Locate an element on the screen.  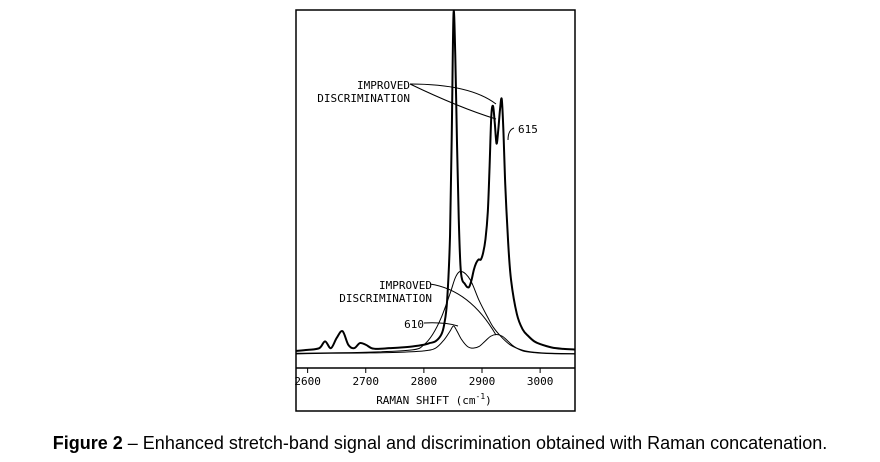
annotation-ann-bottom: IMPROVED DISCRIMINATION is located at coordinates (385, 292).